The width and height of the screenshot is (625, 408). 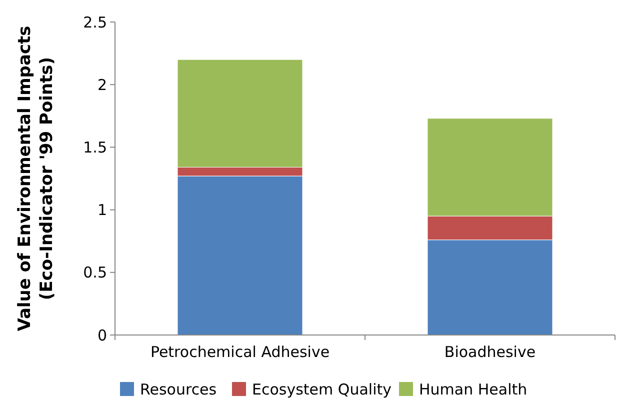 What do you see at coordinates (95, 273) in the screenshot?
I see `y-tick-label: 0.5` at bounding box center [95, 273].